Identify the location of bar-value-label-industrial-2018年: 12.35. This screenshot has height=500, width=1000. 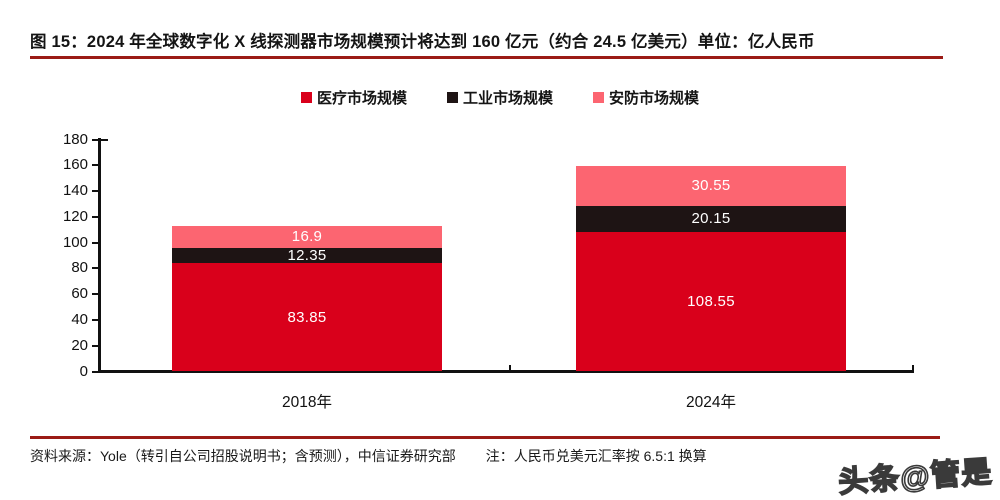
(307, 255).